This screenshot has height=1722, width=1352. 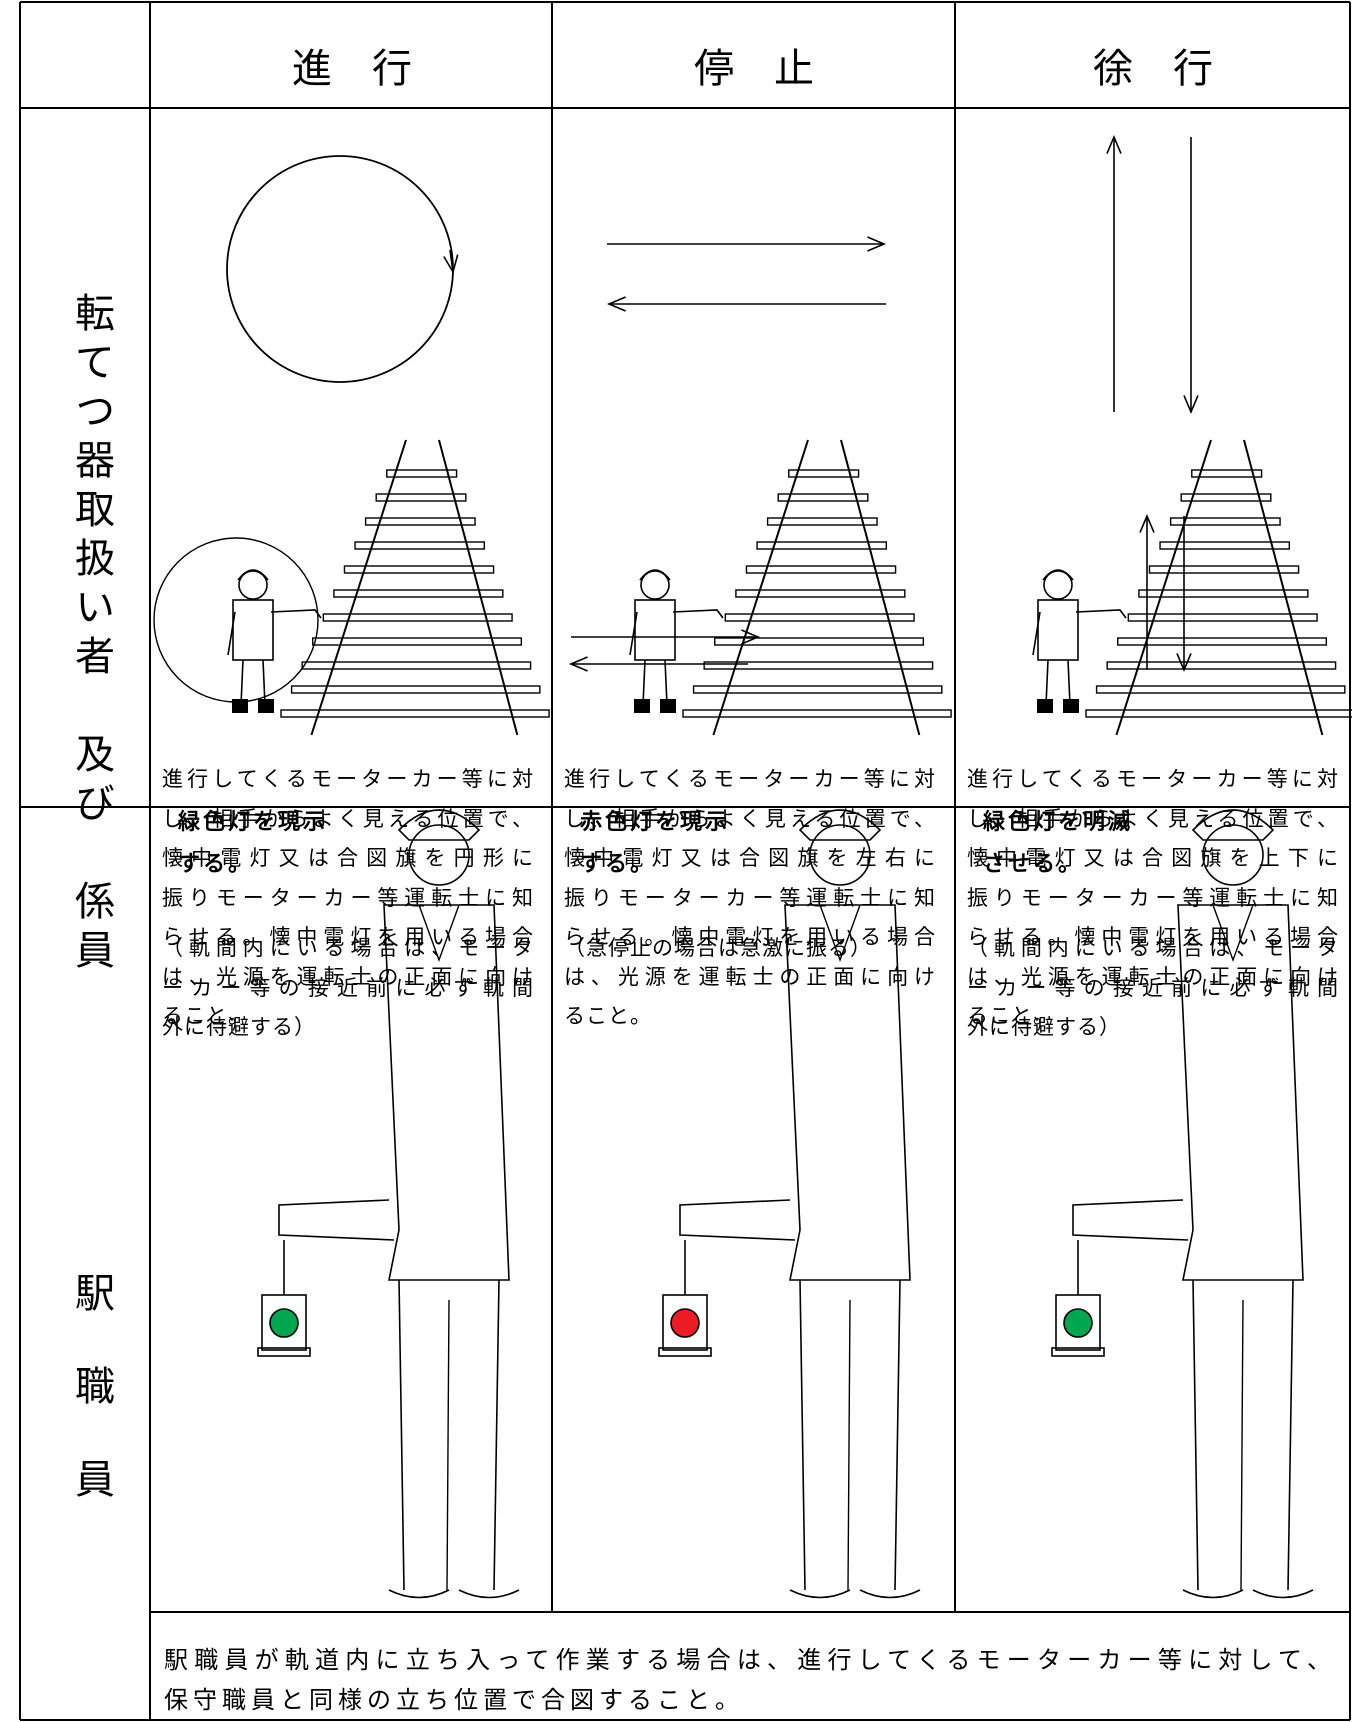 I want to click on staff-cap, so click(x=439, y=825).